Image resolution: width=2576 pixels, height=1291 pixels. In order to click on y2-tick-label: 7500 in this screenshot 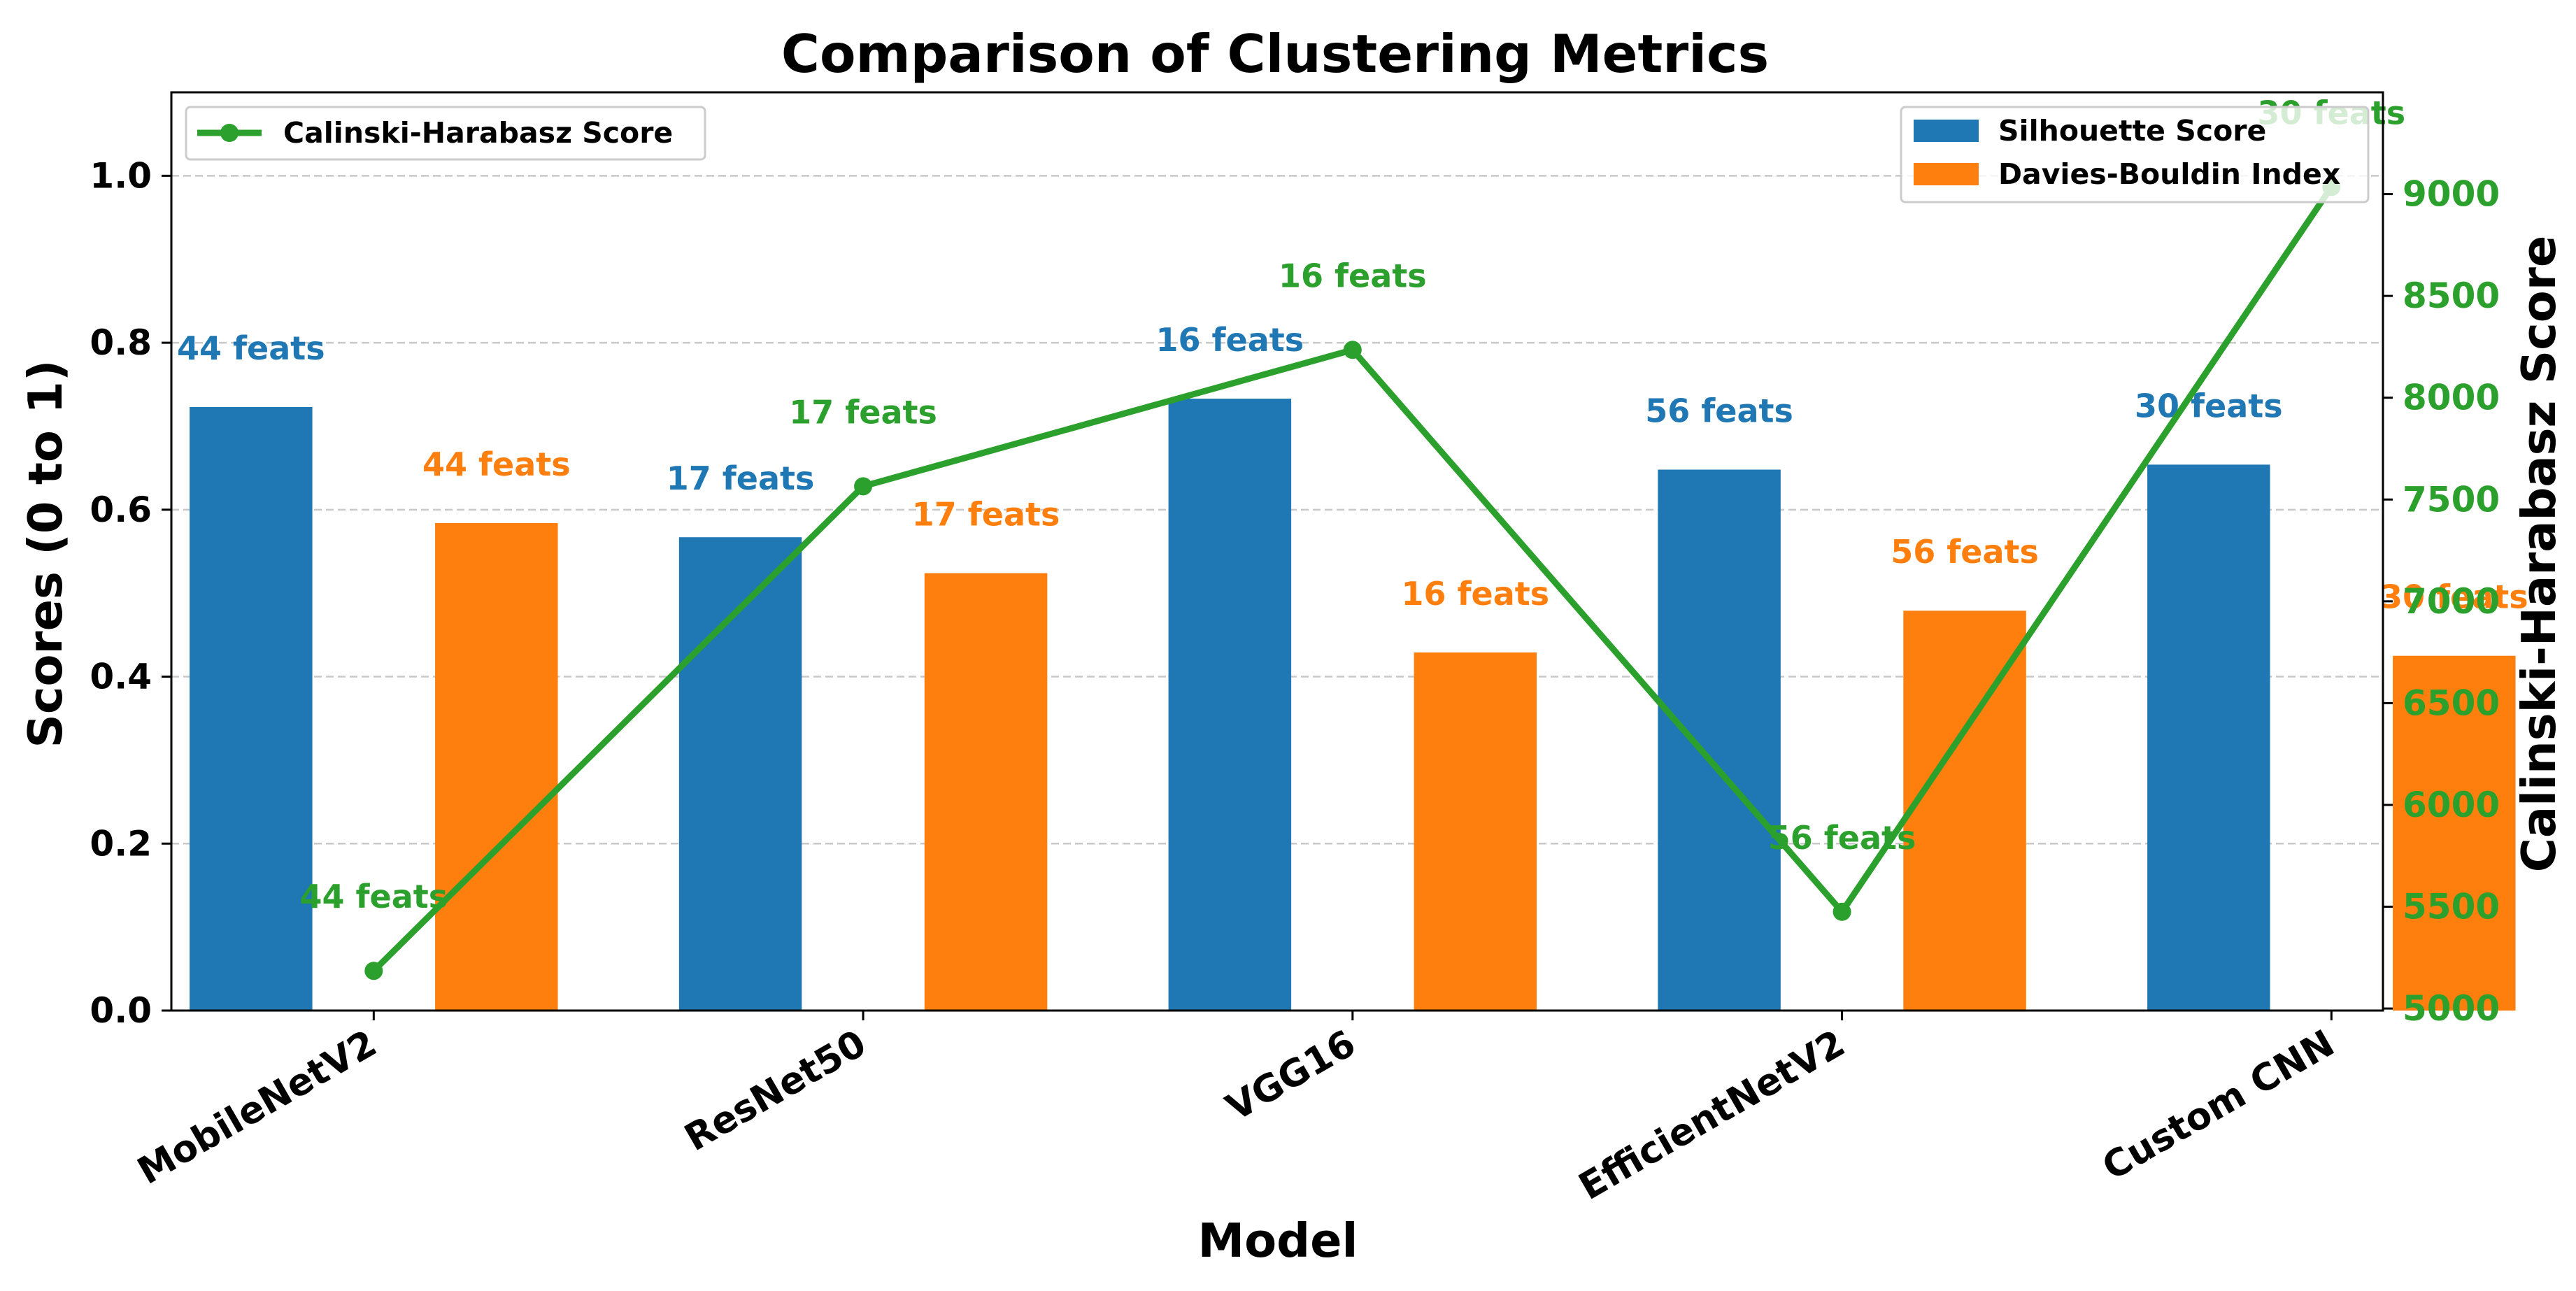, I will do `click(2451, 499)`.